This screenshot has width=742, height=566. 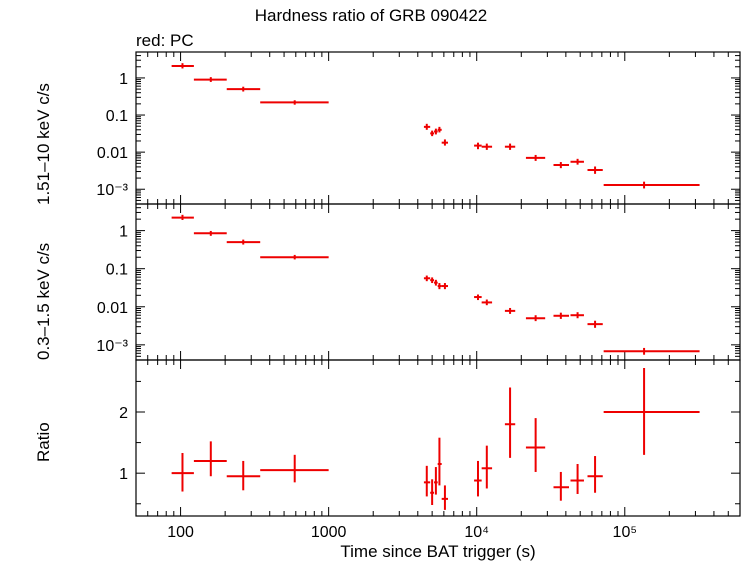 What do you see at coordinates (625, 532) in the screenshot?
I see `x-tick-label: 10⁵` at bounding box center [625, 532].